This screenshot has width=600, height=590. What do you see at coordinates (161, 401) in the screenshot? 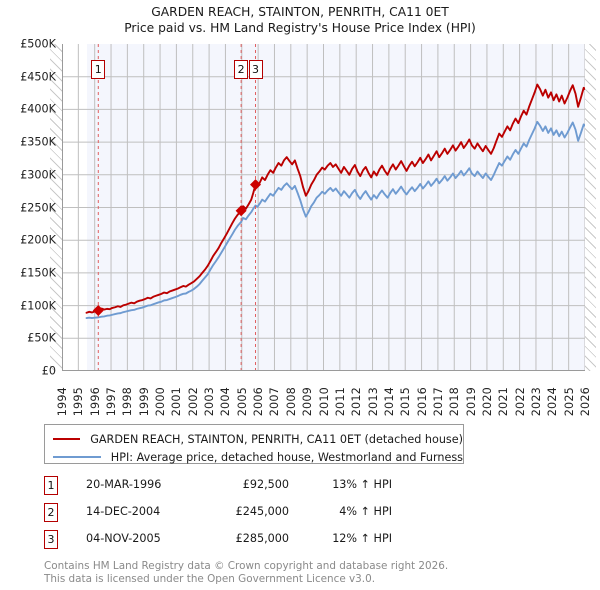
I see `x-axis-tick-label: 2000` at bounding box center [161, 401].